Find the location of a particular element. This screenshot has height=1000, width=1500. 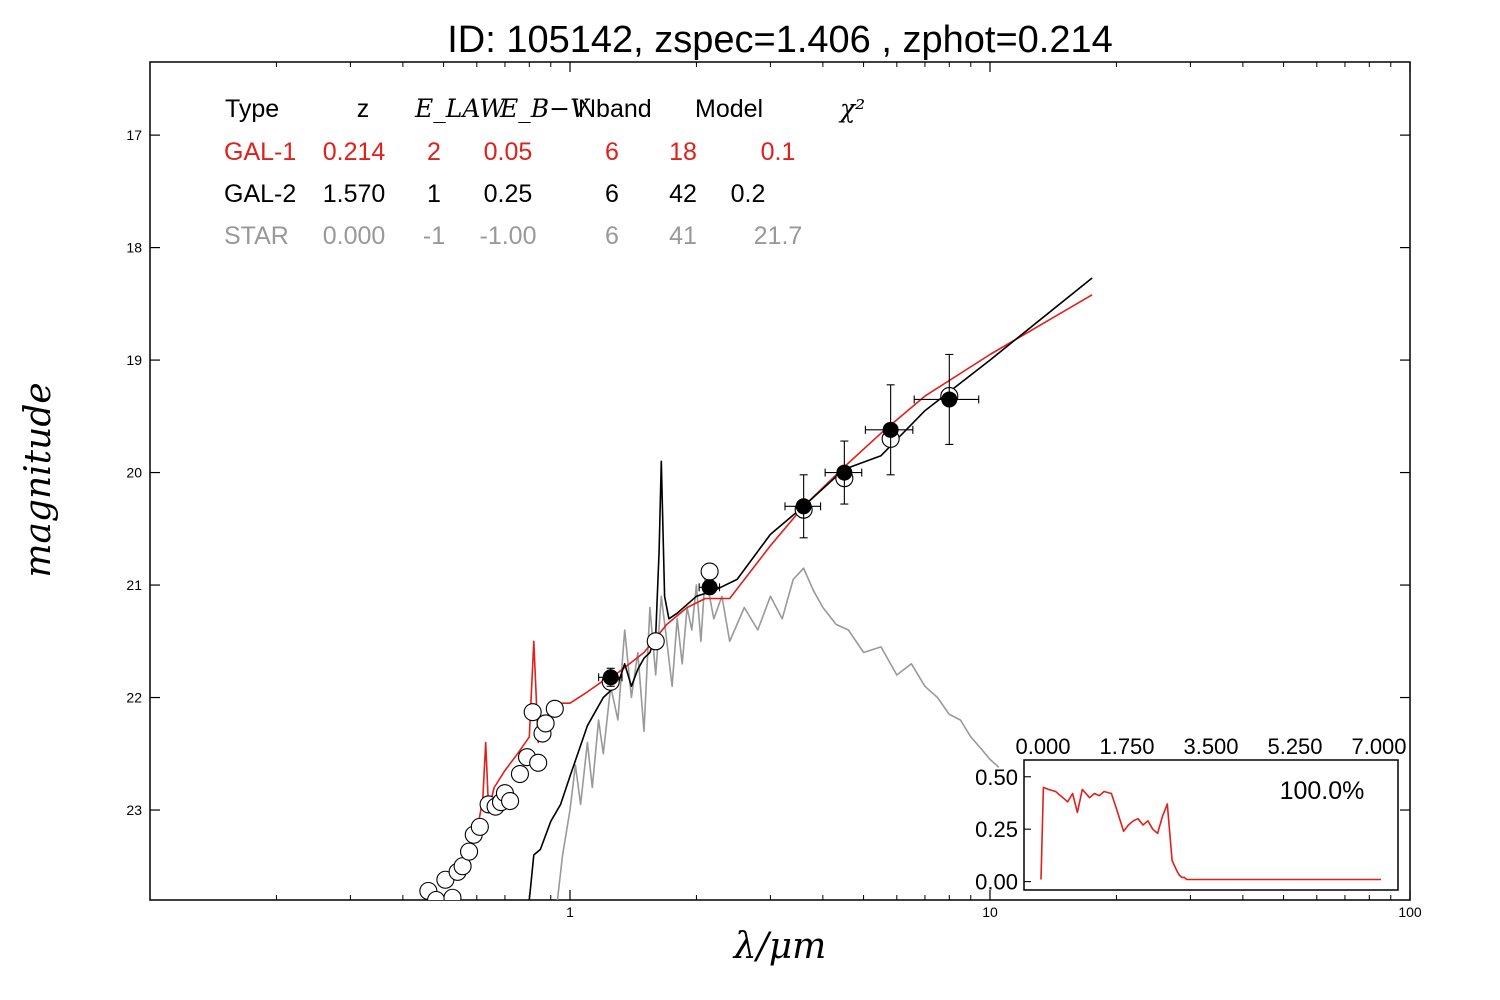

y-axis-label: magnitude is located at coordinates (38, 479).